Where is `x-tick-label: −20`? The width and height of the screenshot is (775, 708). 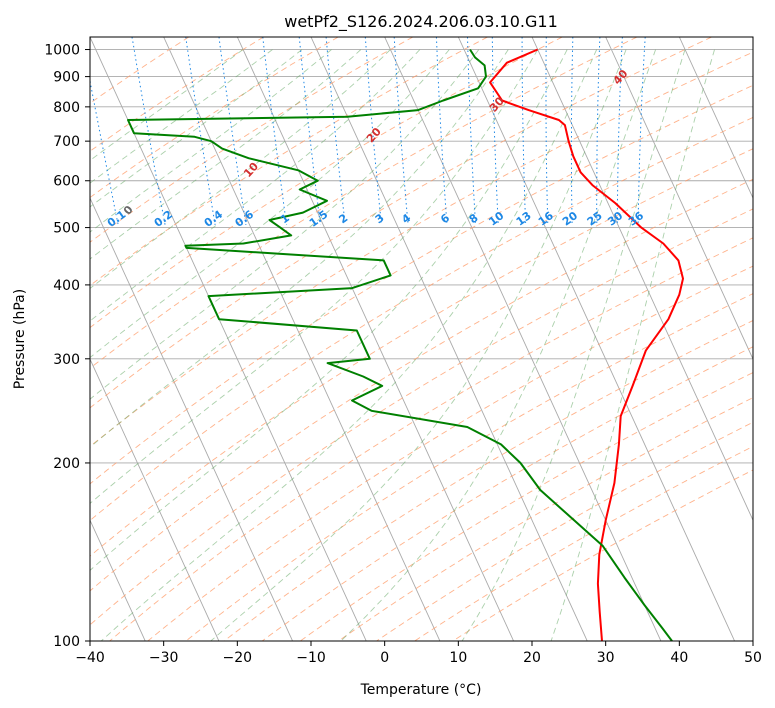
x-tick-label: −20 is located at coordinates (238, 658).